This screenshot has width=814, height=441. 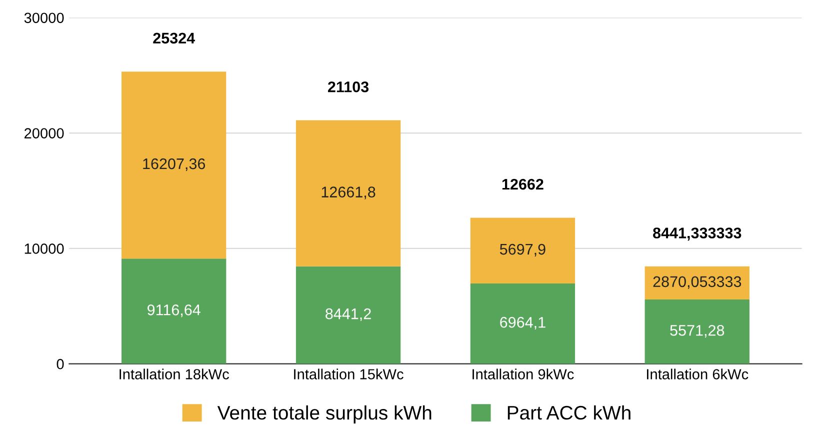 I want to click on y-tick-label: 20000, so click(x=44, y=133).